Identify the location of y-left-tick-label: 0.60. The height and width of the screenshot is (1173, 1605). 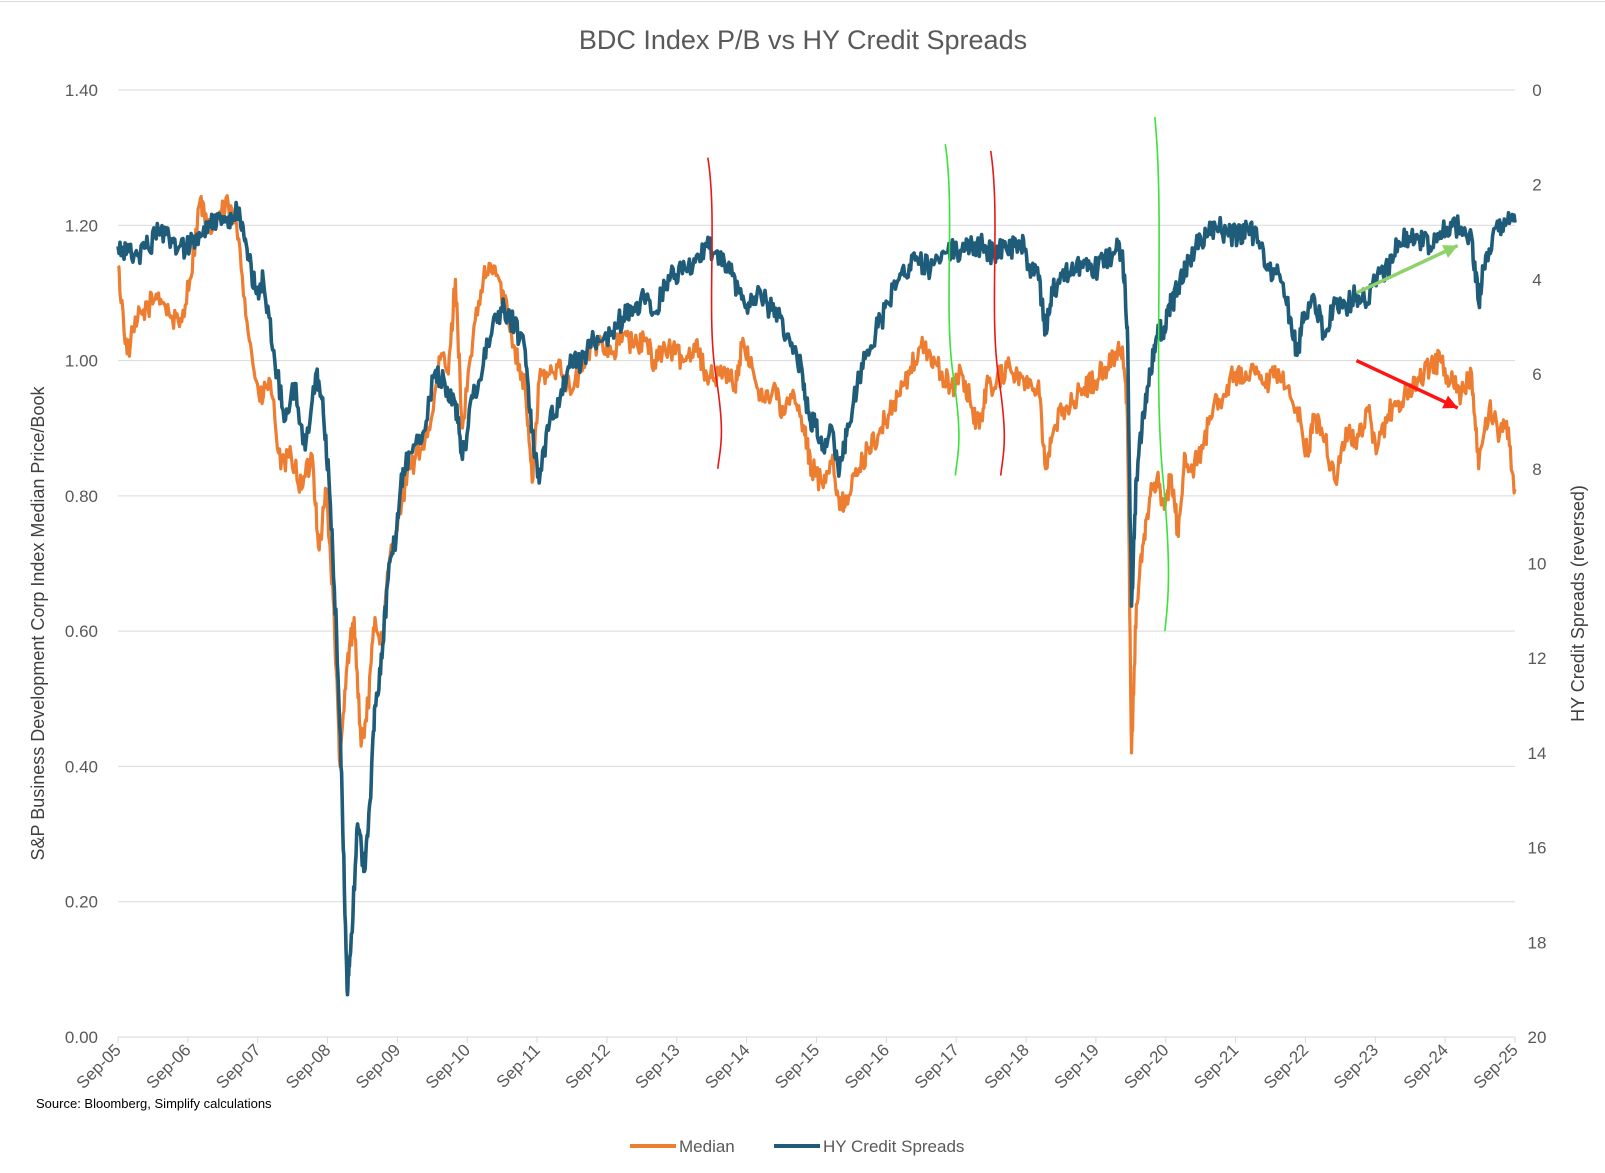
(81, 631).